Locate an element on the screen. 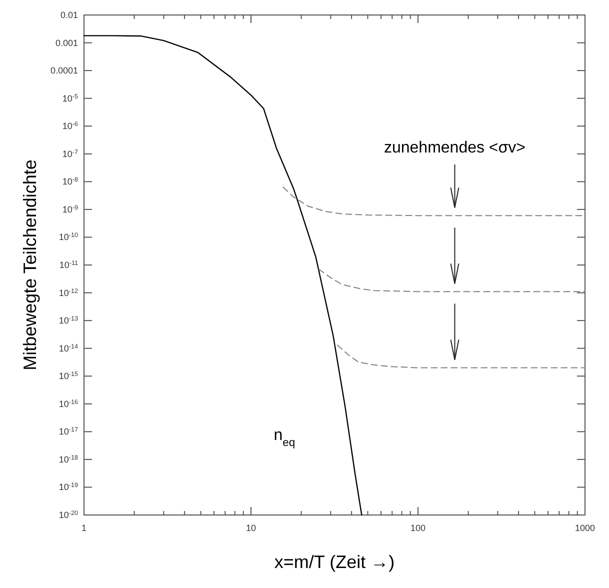 The height and width of the screenshot is (588, 609). y-tick-label: 10$^{-20}$ is located at coordinates (68, 515).